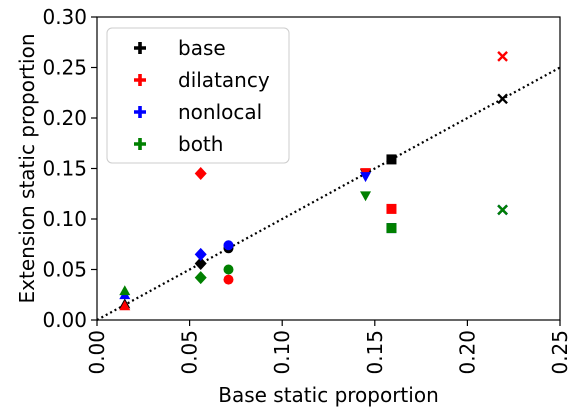 This screenshot has height=416, width=582. I want to click on y-tick-label: 0.15, so click(64, 169).